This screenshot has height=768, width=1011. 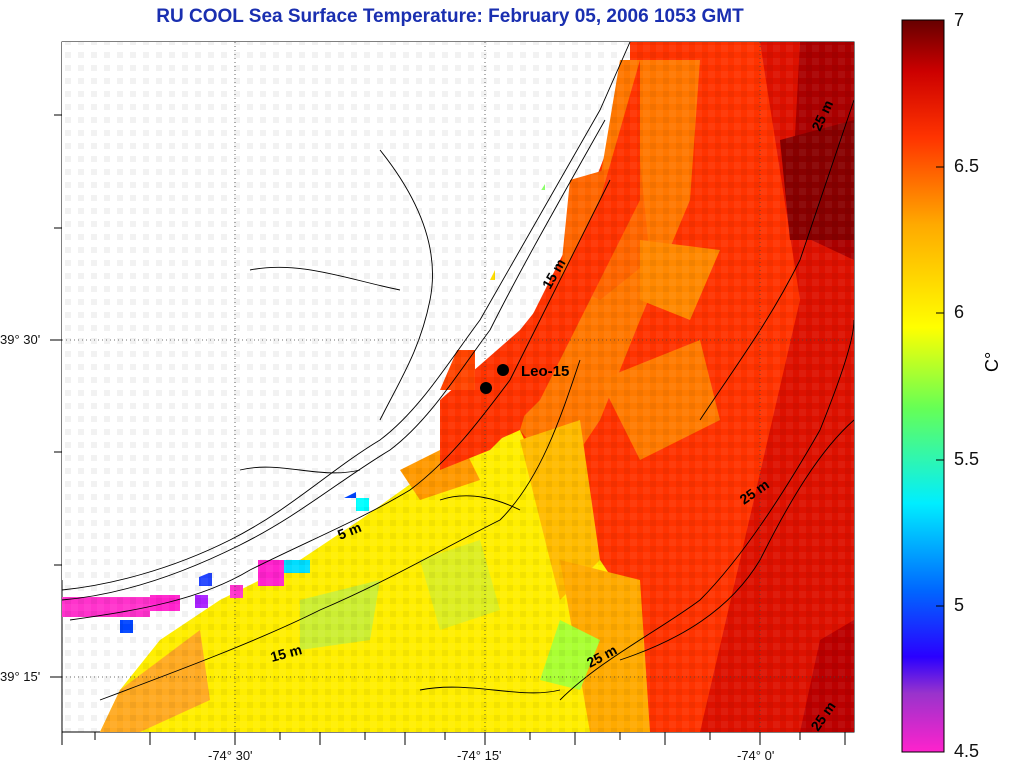 What do you see at coordinates (230, 755) in the screenshot?
I see `x-tick-label: -74° 30'` at bounding box center [230, 755].